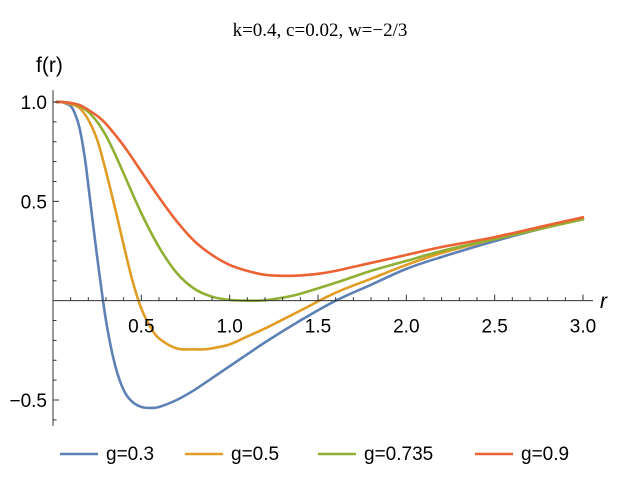 The height and width of the screenshot is (485, 618). What do you see at coordinates (604, 301) in the screenshot?
I see `x-axis-label: r` at bounding box center [604, 301].